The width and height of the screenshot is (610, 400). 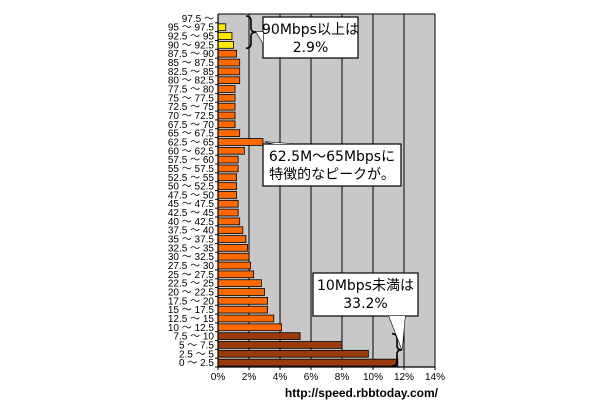 I want to click on y-tick-label: 2.5 ～ 5, so click(x=196, y=354).